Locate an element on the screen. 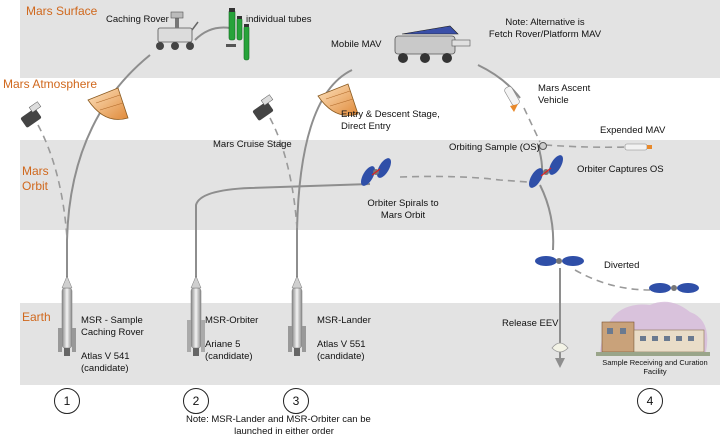 The height and width of the screenshot is (443, 720). launch-3-name: MSR-Lander is located at coordinates (344, 320).